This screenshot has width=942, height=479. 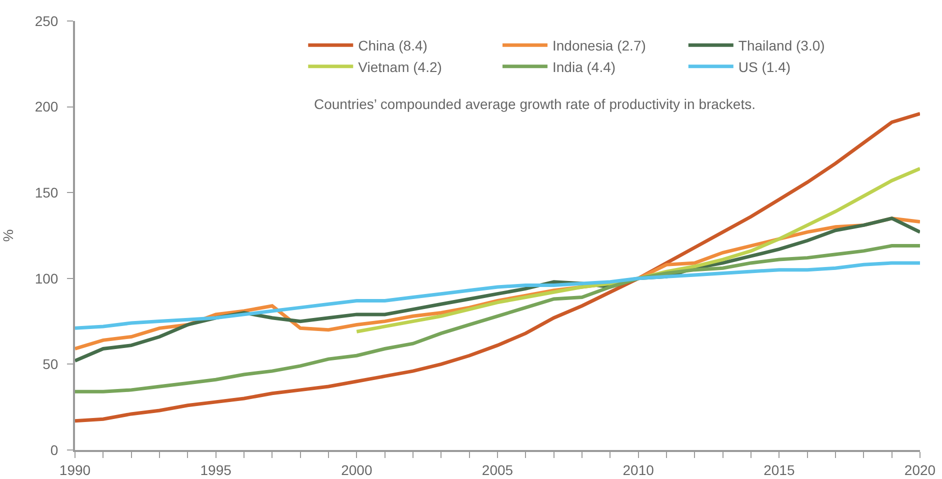 I want to click on y-tick-label: 150, so click(x=46, y=192).